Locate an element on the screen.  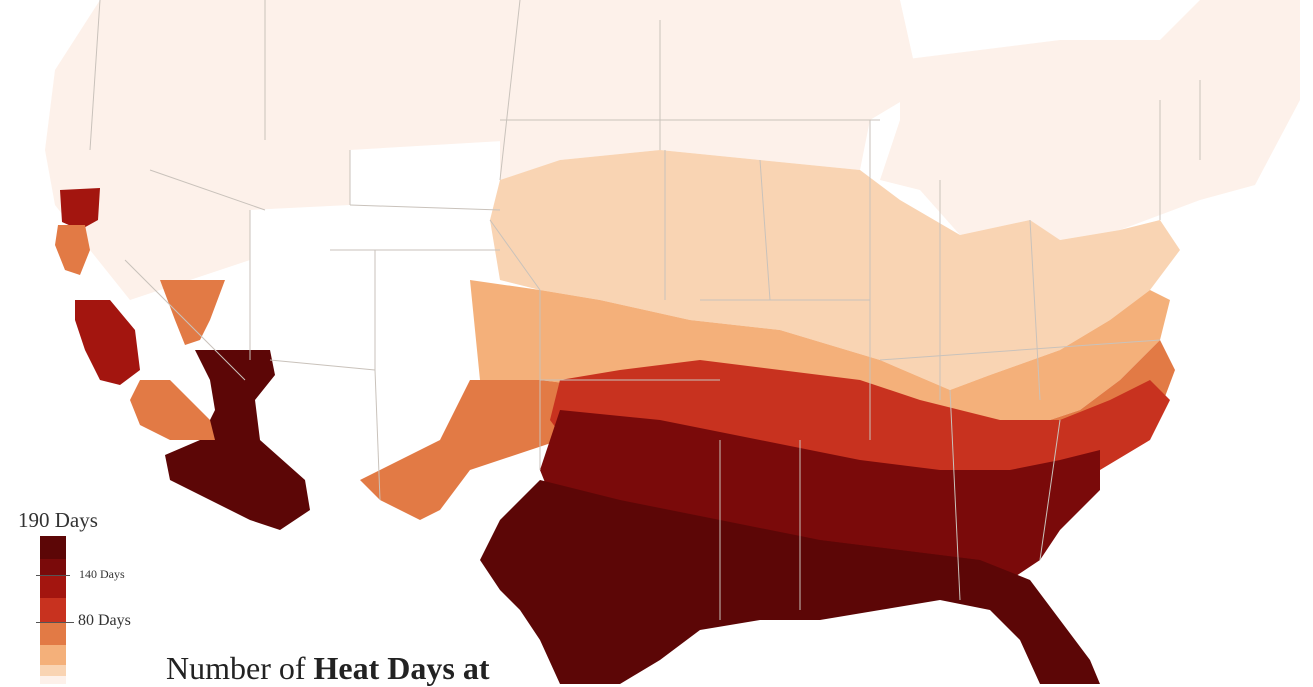
region-southwest-desert is located at coordinates (237, 440).